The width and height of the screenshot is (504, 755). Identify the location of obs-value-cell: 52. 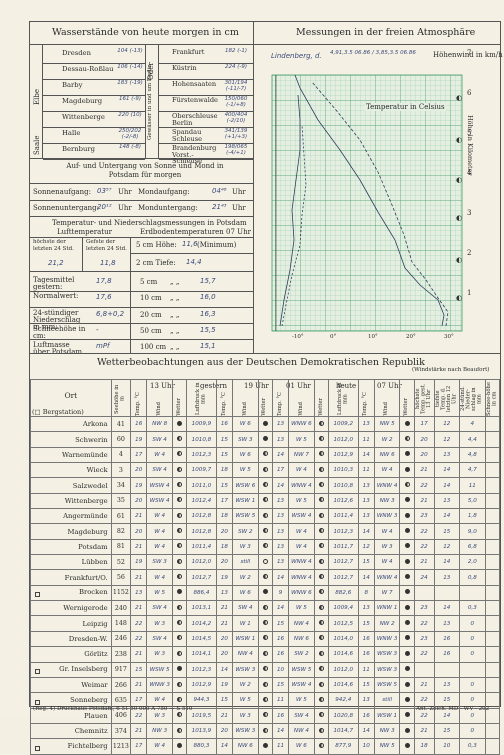
(121, 562).